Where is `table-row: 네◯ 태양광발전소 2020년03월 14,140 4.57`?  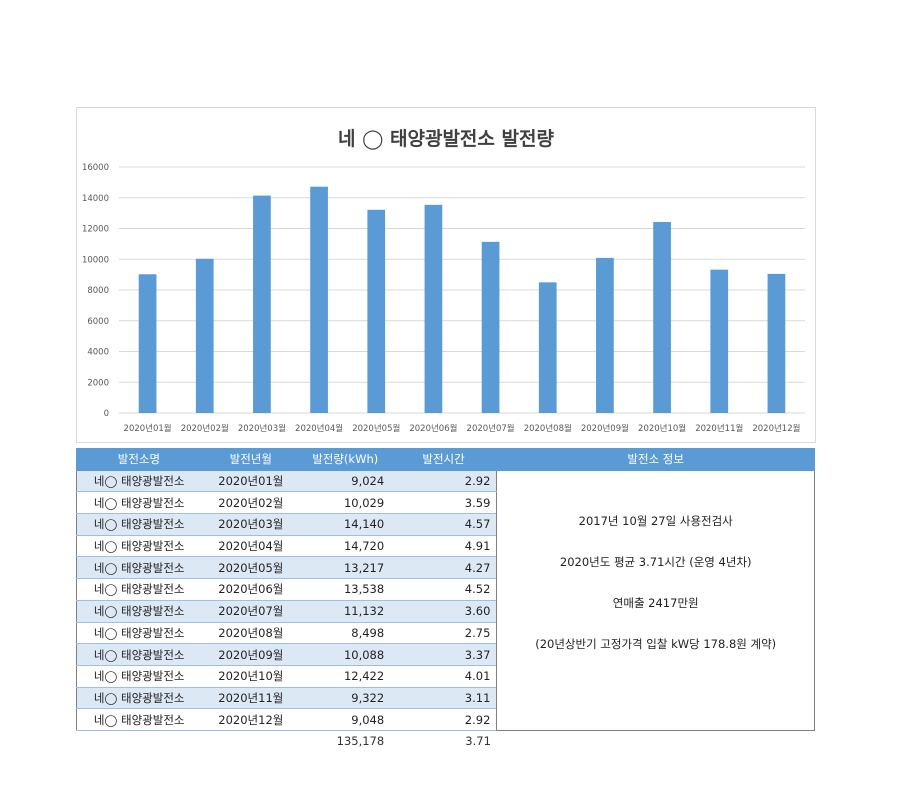 table-row: 네◯ 태양광발전소 2020년03월 14,140 4.57 is located at coordinates (445, 524).